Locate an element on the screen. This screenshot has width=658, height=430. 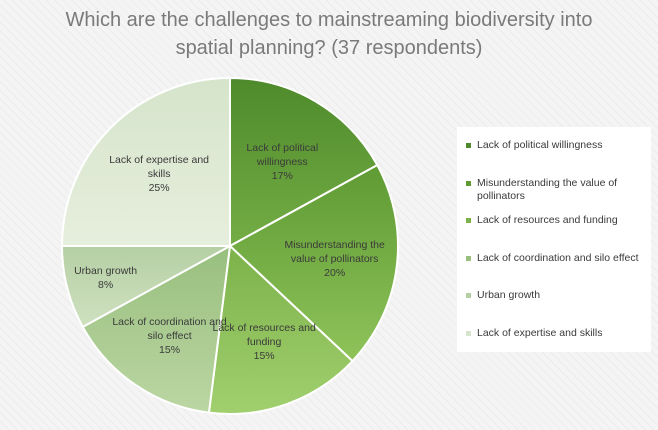
legend-label: Lack of political willingness is located at coordinates (539, 145).